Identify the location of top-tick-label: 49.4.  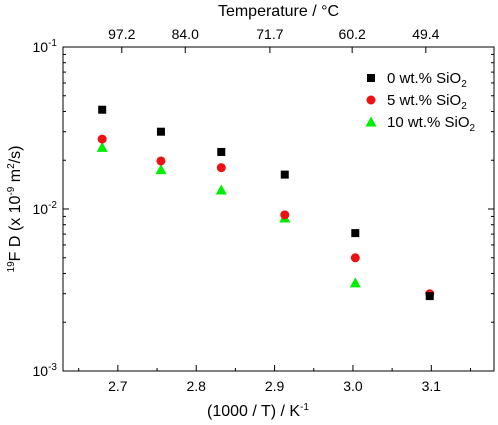
(425, 34).